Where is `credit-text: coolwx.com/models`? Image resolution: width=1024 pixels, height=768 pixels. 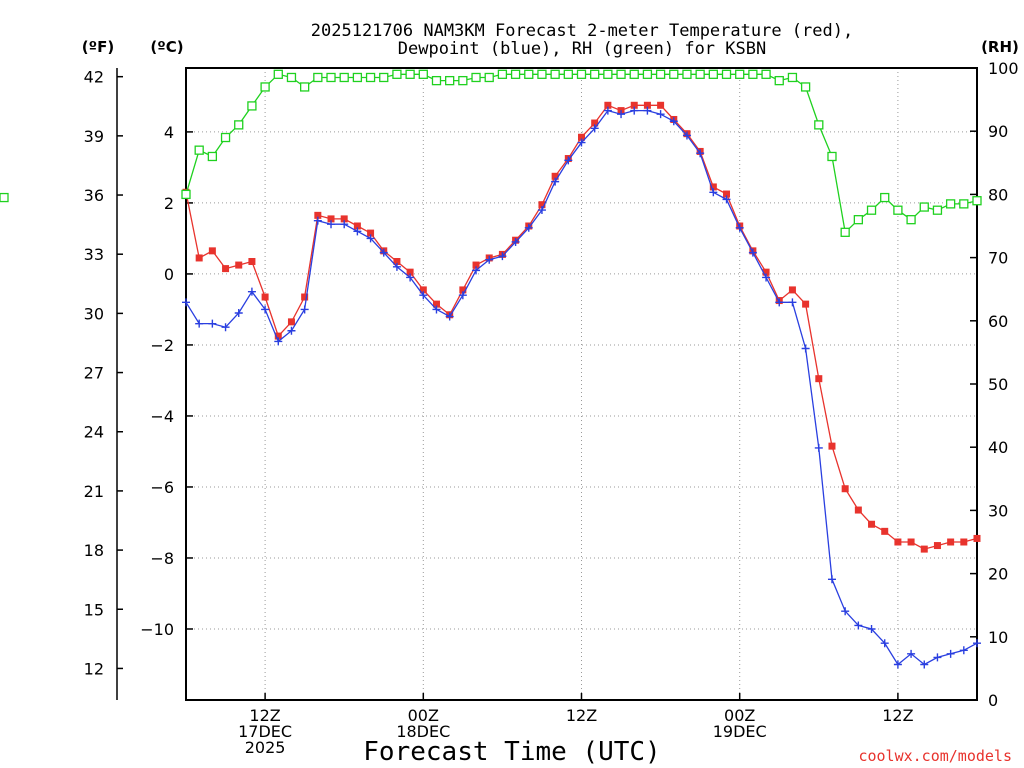
credit-text: coolwx.com/models is located at coordinates (935, 756).